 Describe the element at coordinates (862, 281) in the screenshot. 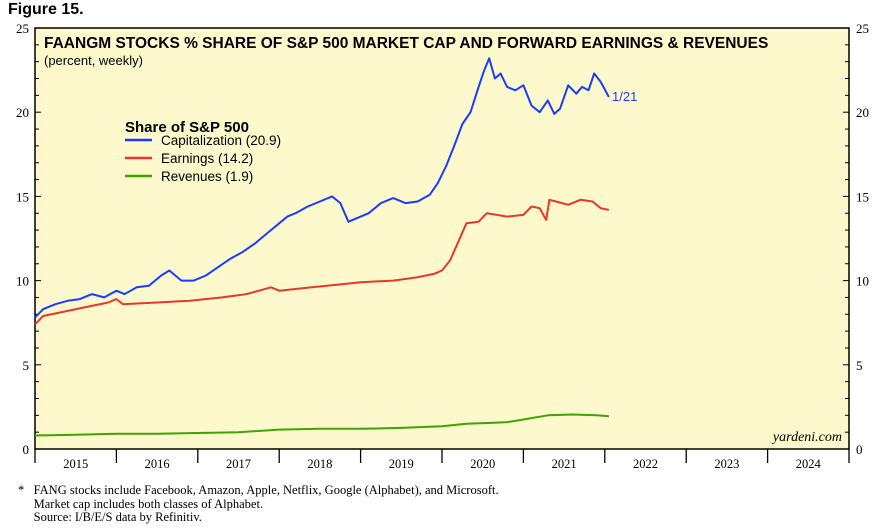

I see `y-tick-label-right: 10` at that location.